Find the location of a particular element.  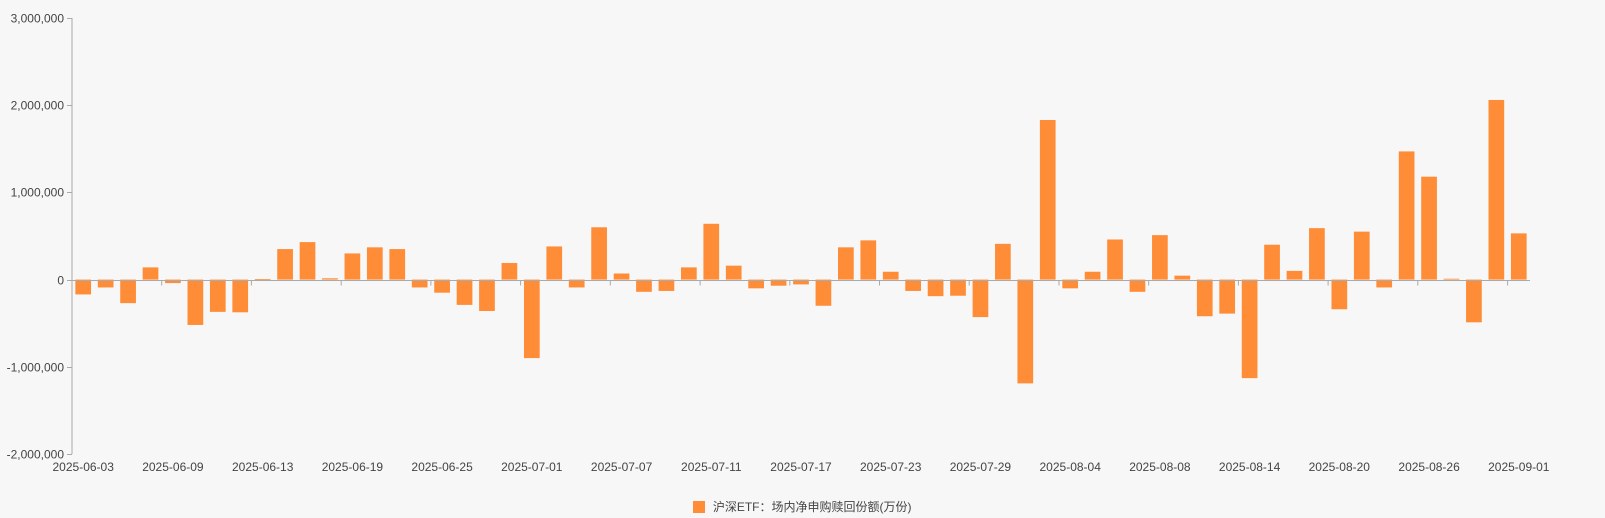

y-tick-label: 2,000,000 is located at coordinates (38, 106).